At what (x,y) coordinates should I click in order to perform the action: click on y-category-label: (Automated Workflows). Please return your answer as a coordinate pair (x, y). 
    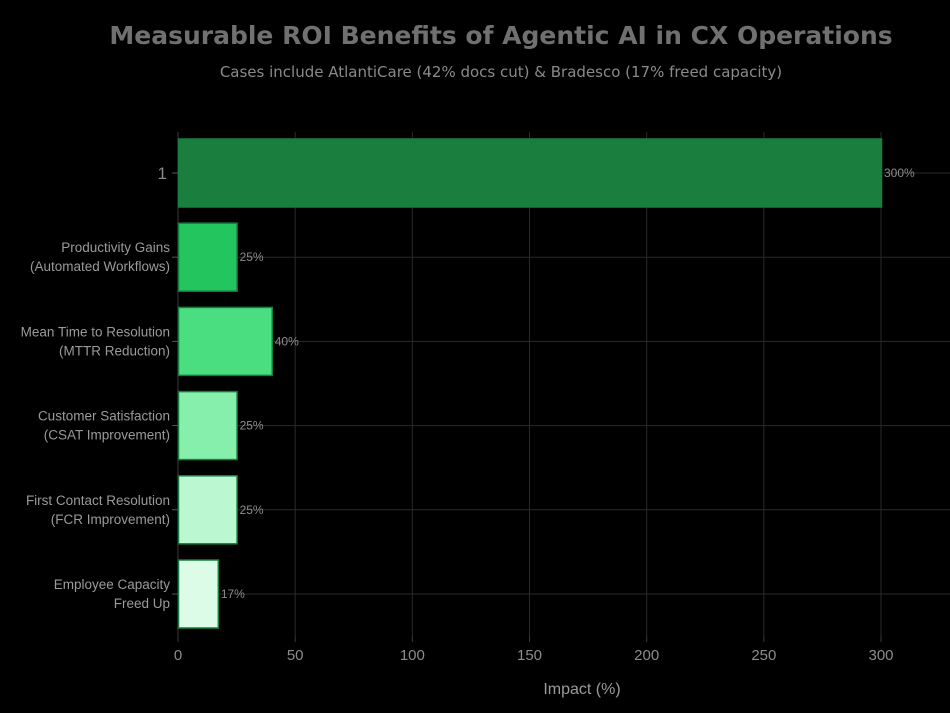
    Looking at the image, I should click on (100, 266).